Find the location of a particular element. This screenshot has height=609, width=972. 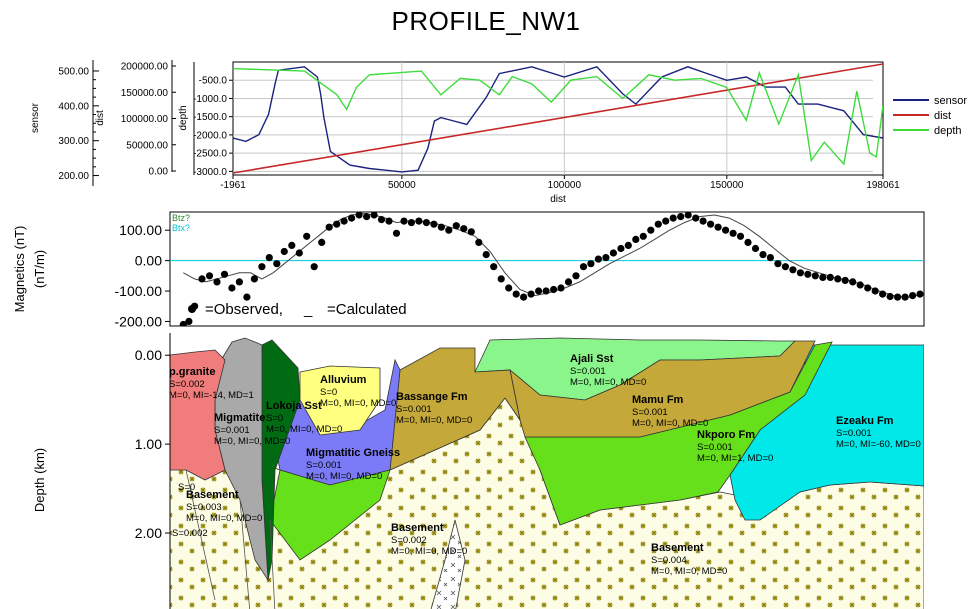

series-line-depth is located at coordinates (558, 116).